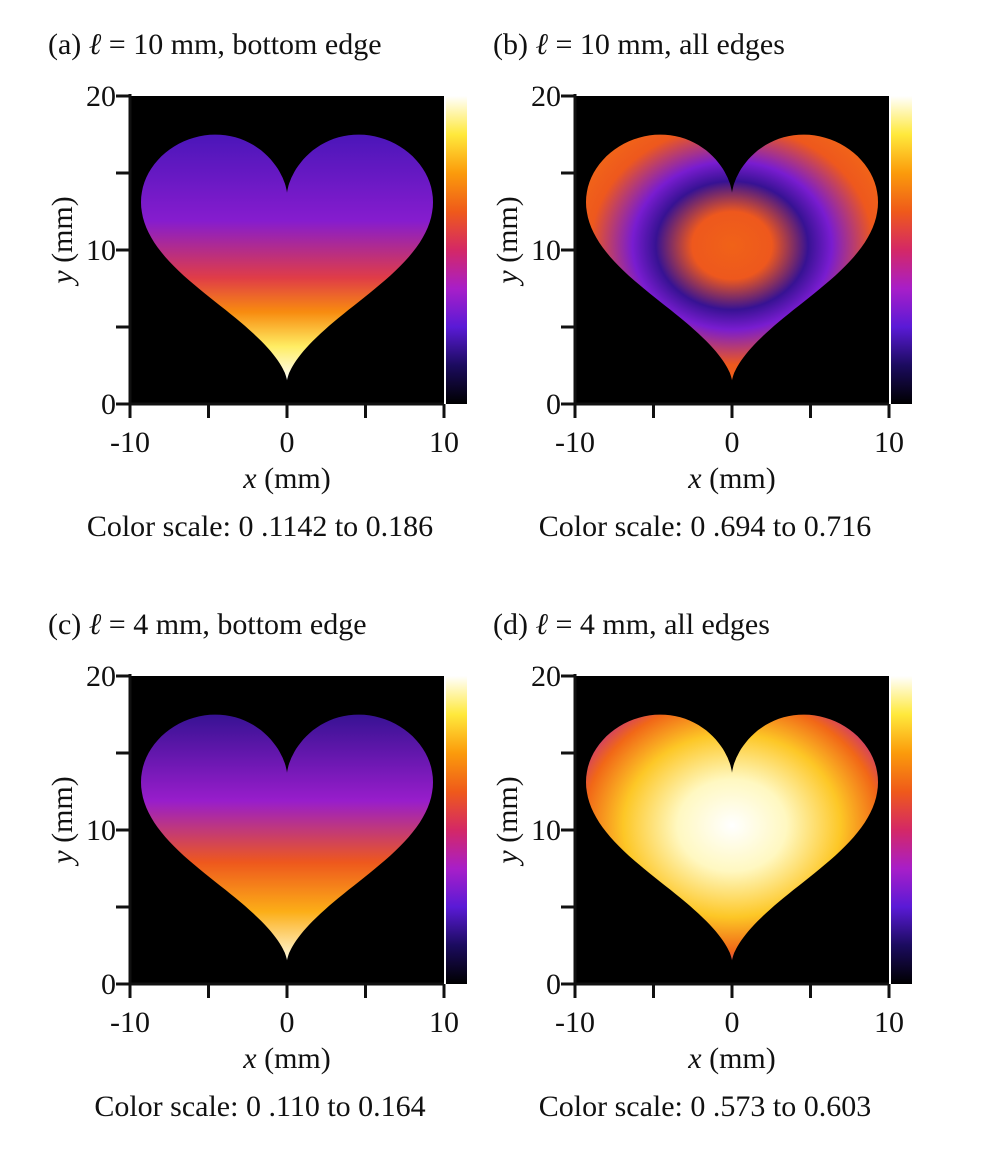  What do you see at coordinates (639, 44) in the screenshot?
I see `panel-title: (b) ℓ = 10 mm, all edges` at bounding box center [639, 44].